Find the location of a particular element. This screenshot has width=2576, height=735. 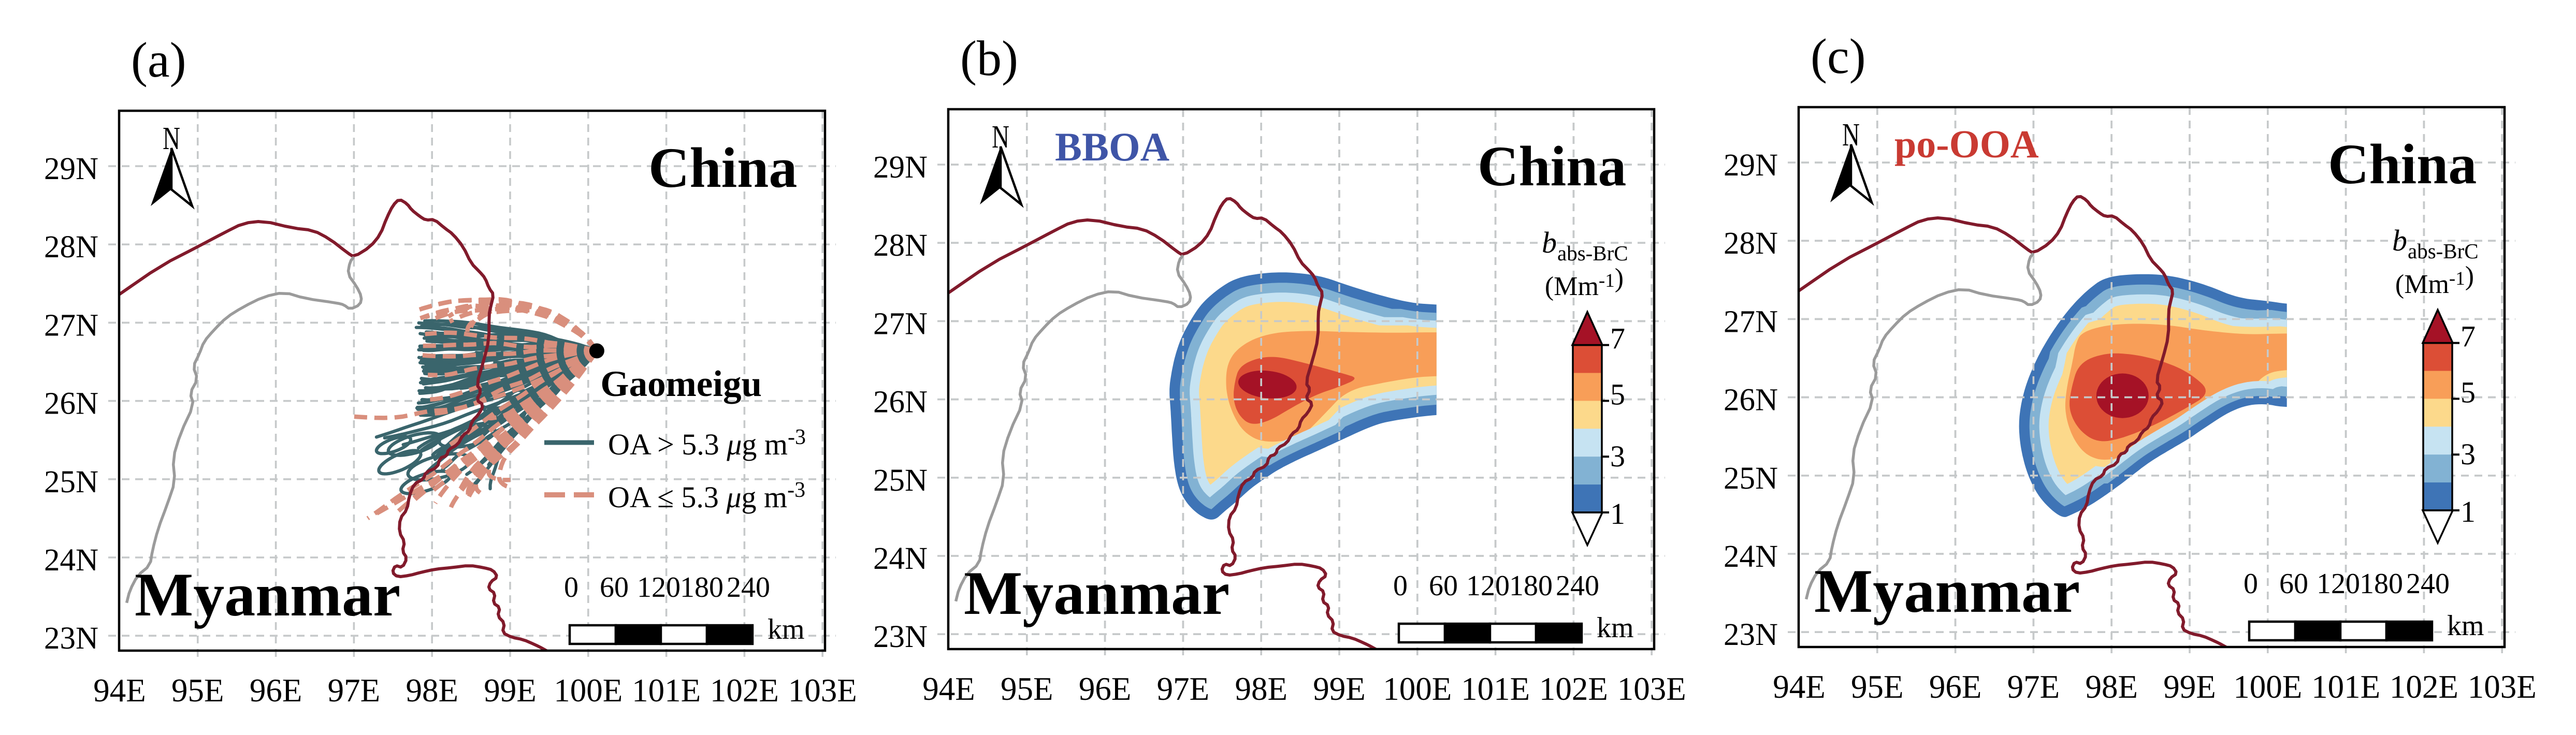

svg-text: po-OOA is located at coordinates (1967, 144).